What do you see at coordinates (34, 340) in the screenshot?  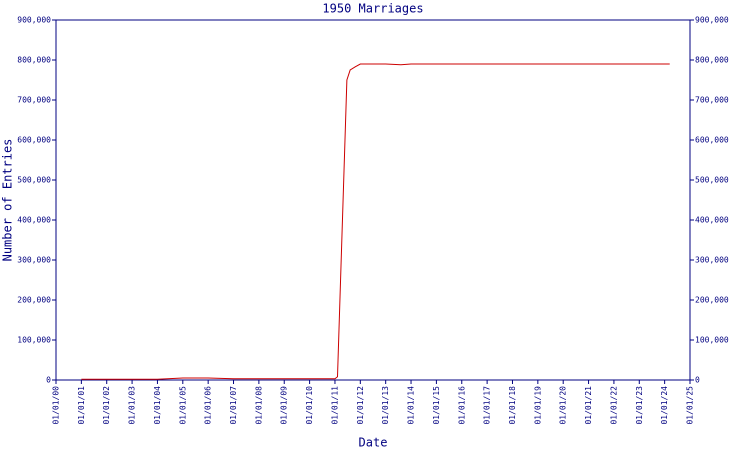 I see `y-tick-label: 100,000` at bounding box center [34, 340].